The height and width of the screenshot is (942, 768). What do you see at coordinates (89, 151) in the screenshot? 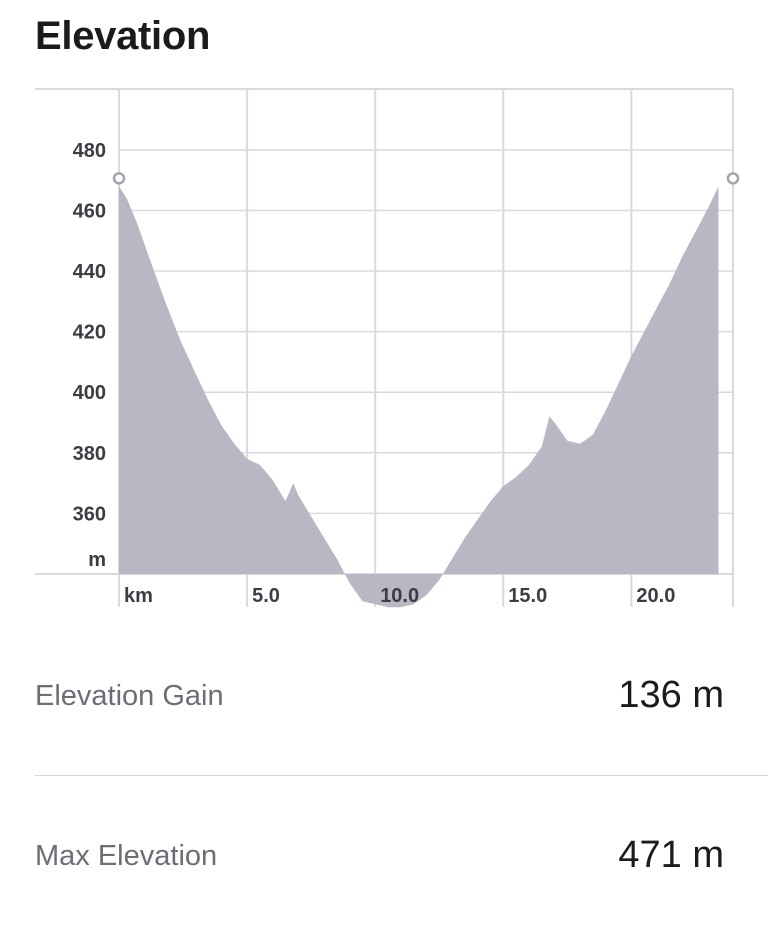
I see `y-tick-label: 480` at bounding box center [89, 151].